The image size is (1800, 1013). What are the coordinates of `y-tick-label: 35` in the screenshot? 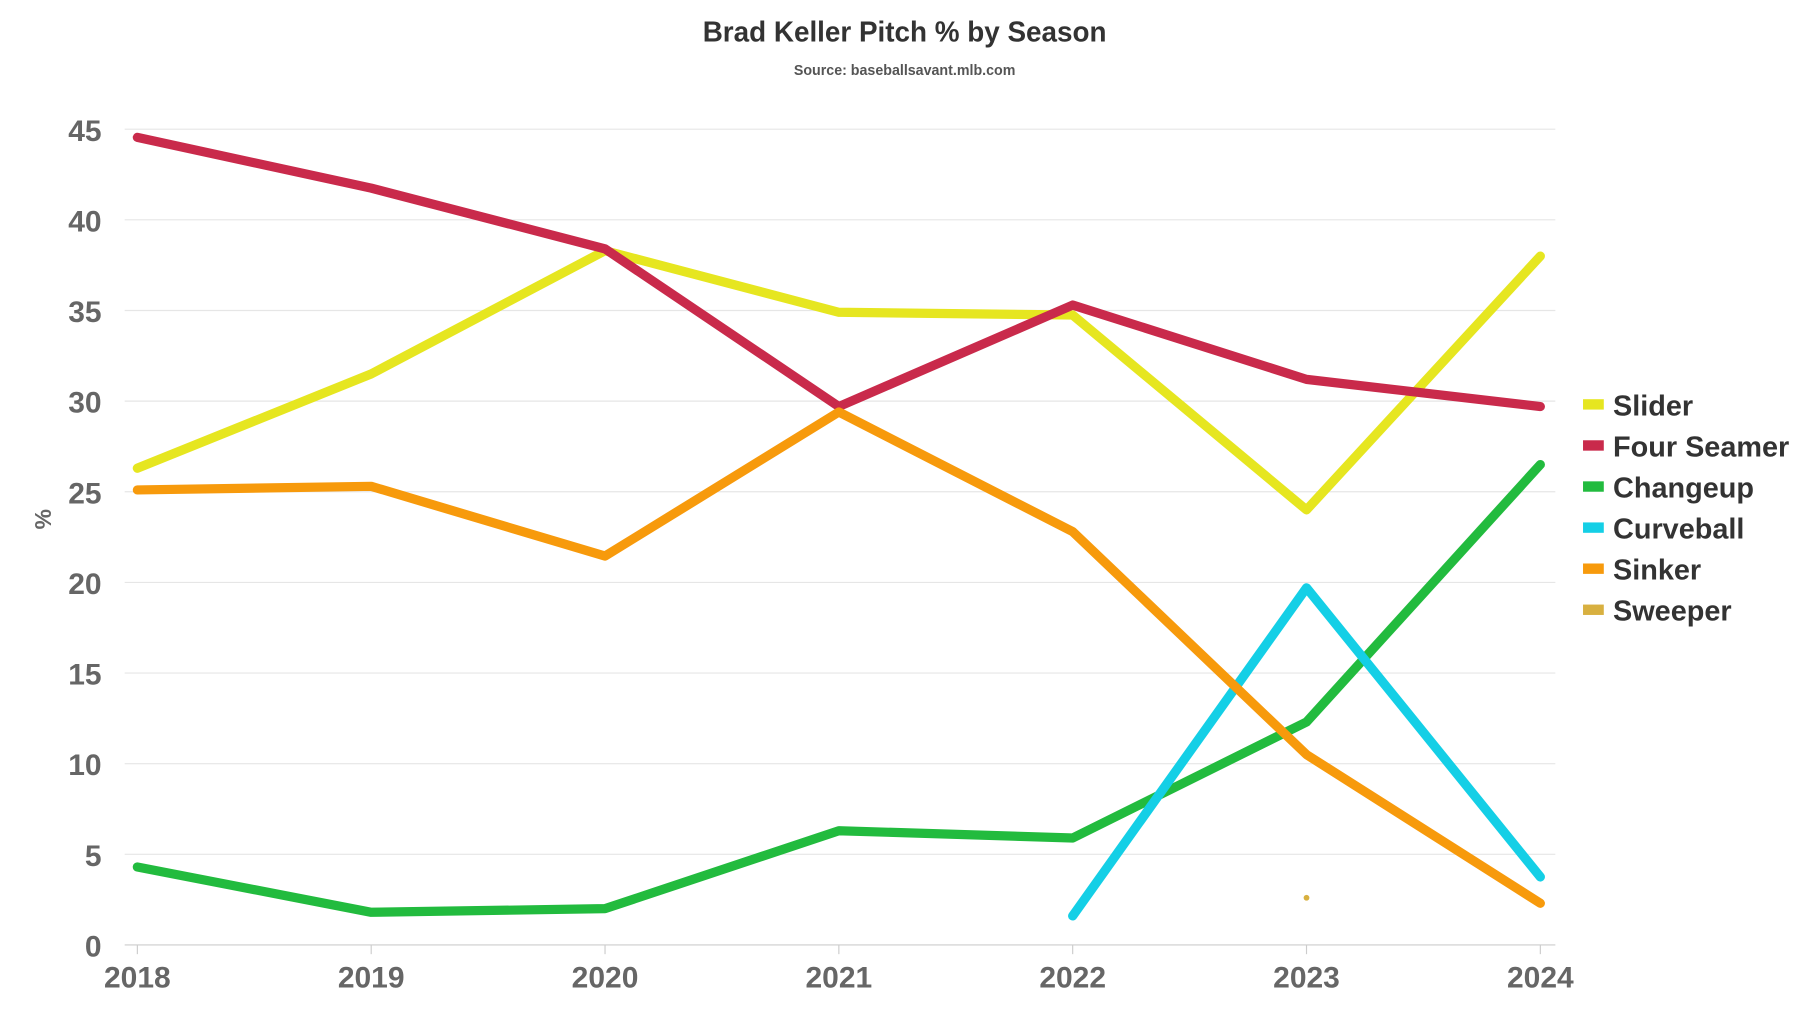 It's located at (84, 312).